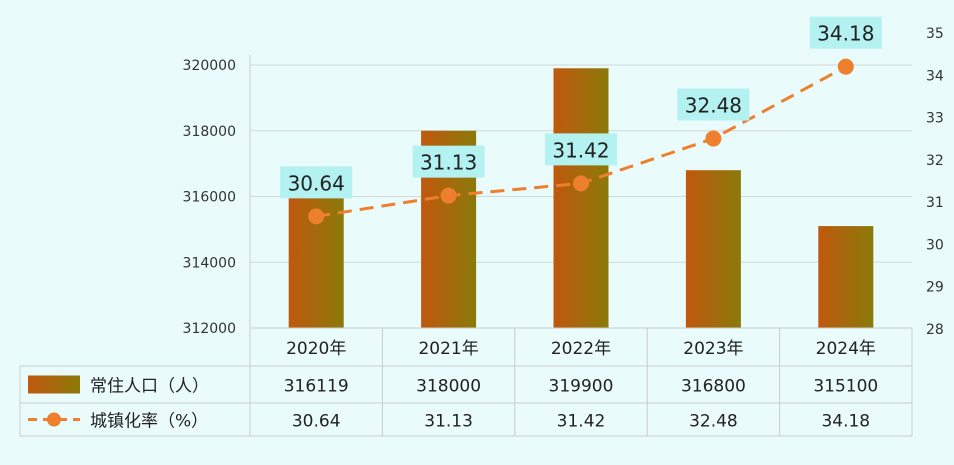 The image size is (954, 465). I want to click on category-label: 2020年, so click(316, 349).